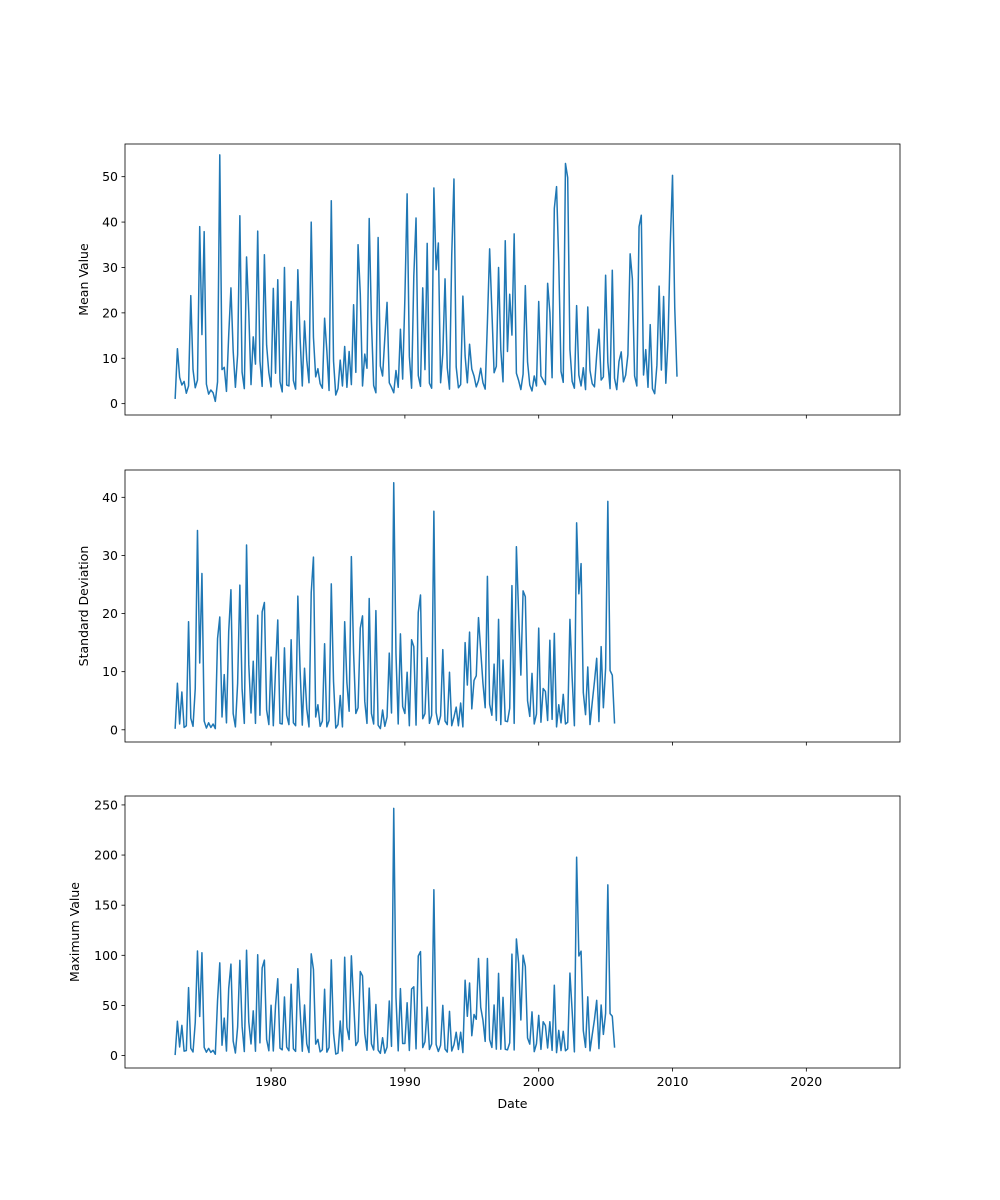 This screenshot has width=1000, height=1200. Describe the element at coordinates (673, 1081) in the screenshot. I see `x-tick-label: 2010` at that location.